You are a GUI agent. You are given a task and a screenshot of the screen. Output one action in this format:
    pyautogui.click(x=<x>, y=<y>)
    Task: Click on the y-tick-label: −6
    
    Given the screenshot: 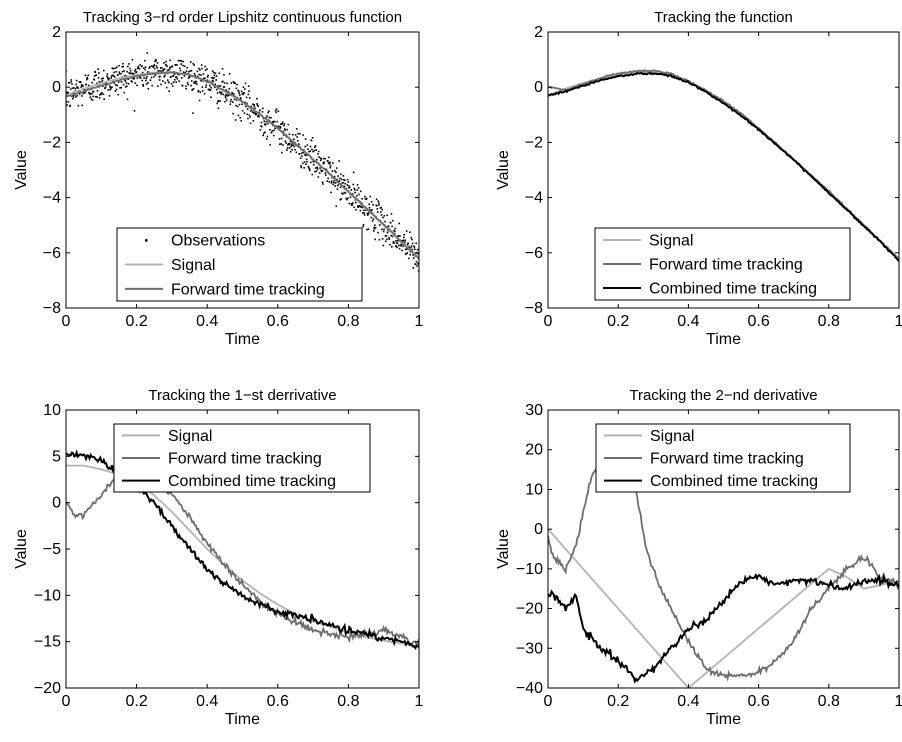 What is the action you would take?
    pyautogui.click(x=534, y=253)
    